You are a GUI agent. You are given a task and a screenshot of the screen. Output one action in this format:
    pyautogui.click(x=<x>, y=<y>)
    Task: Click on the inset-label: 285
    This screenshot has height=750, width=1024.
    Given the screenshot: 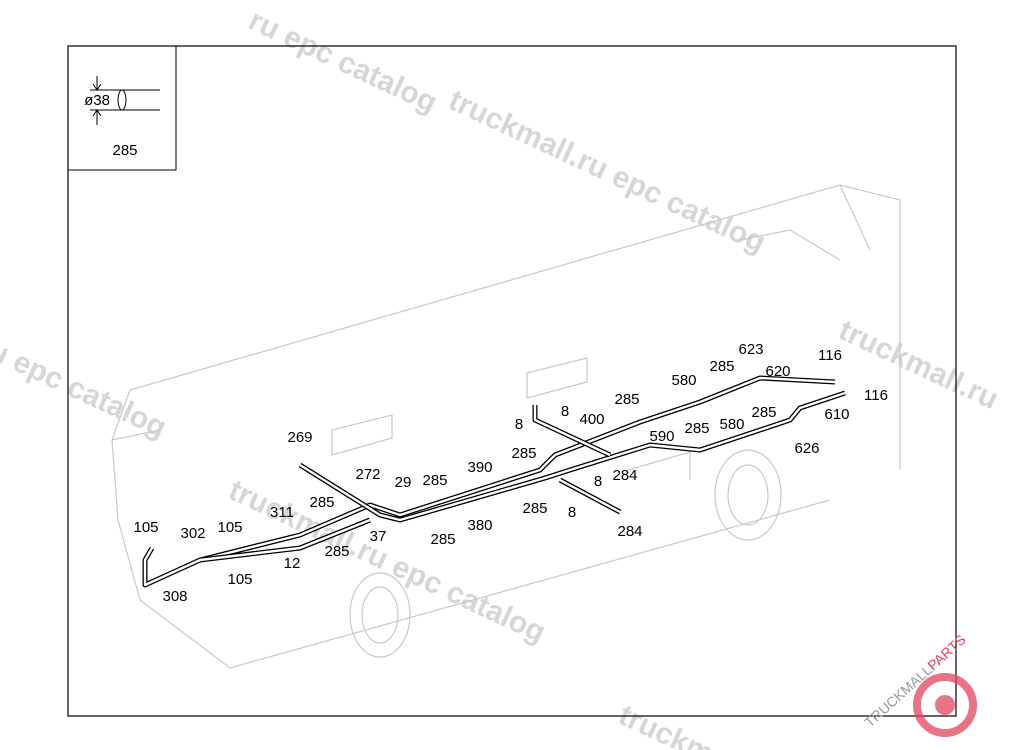 What is the action you would take?
    pyautogui.click(x=124, y=150)
    